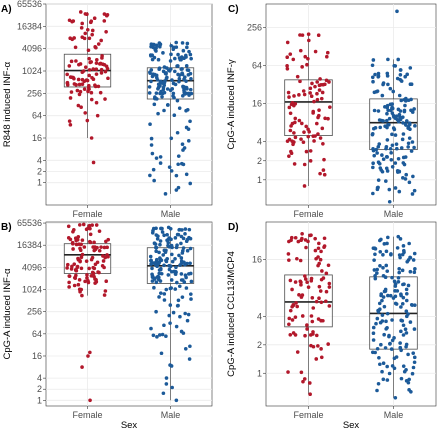 The image size is (440, 429). Describe the element at coordinates (394, 415) in the screenshot. I see `x-tick-label: Male` at that location.